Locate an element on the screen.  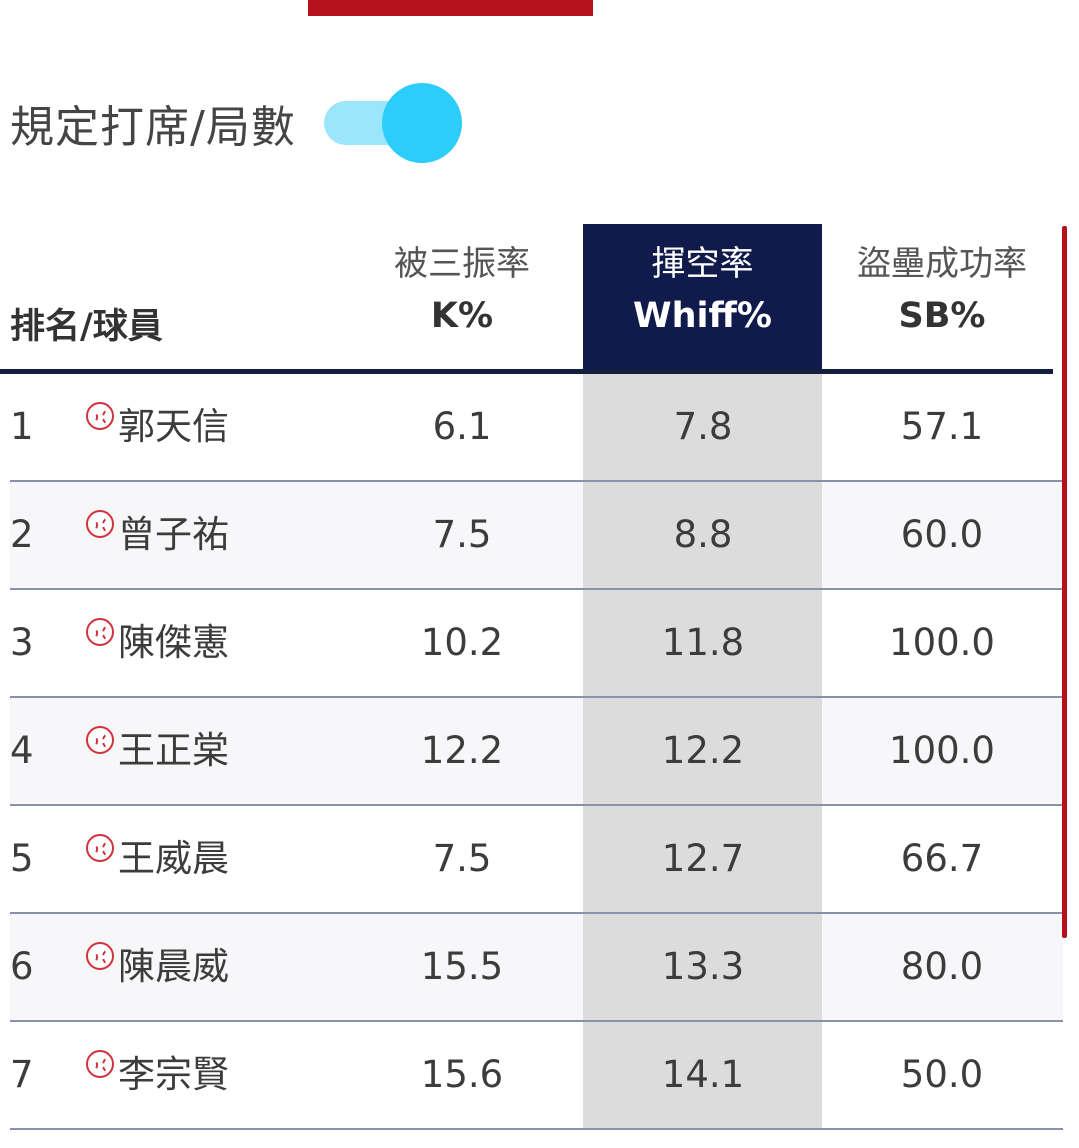
vertical-scrollbar is located at coordinates (1064, 582).